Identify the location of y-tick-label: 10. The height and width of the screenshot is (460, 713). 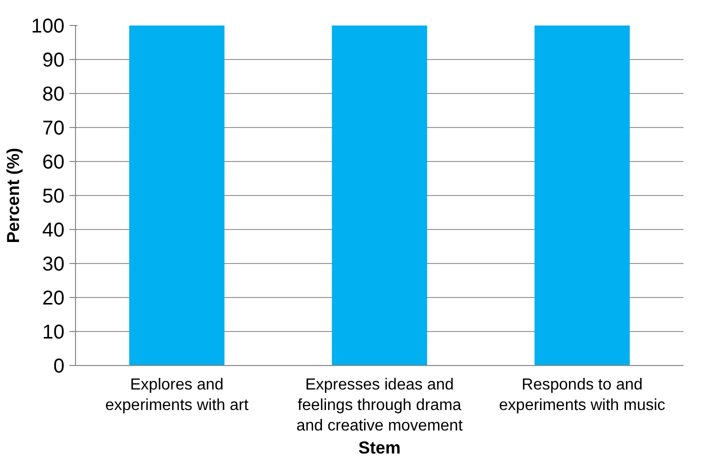
(53, 333).